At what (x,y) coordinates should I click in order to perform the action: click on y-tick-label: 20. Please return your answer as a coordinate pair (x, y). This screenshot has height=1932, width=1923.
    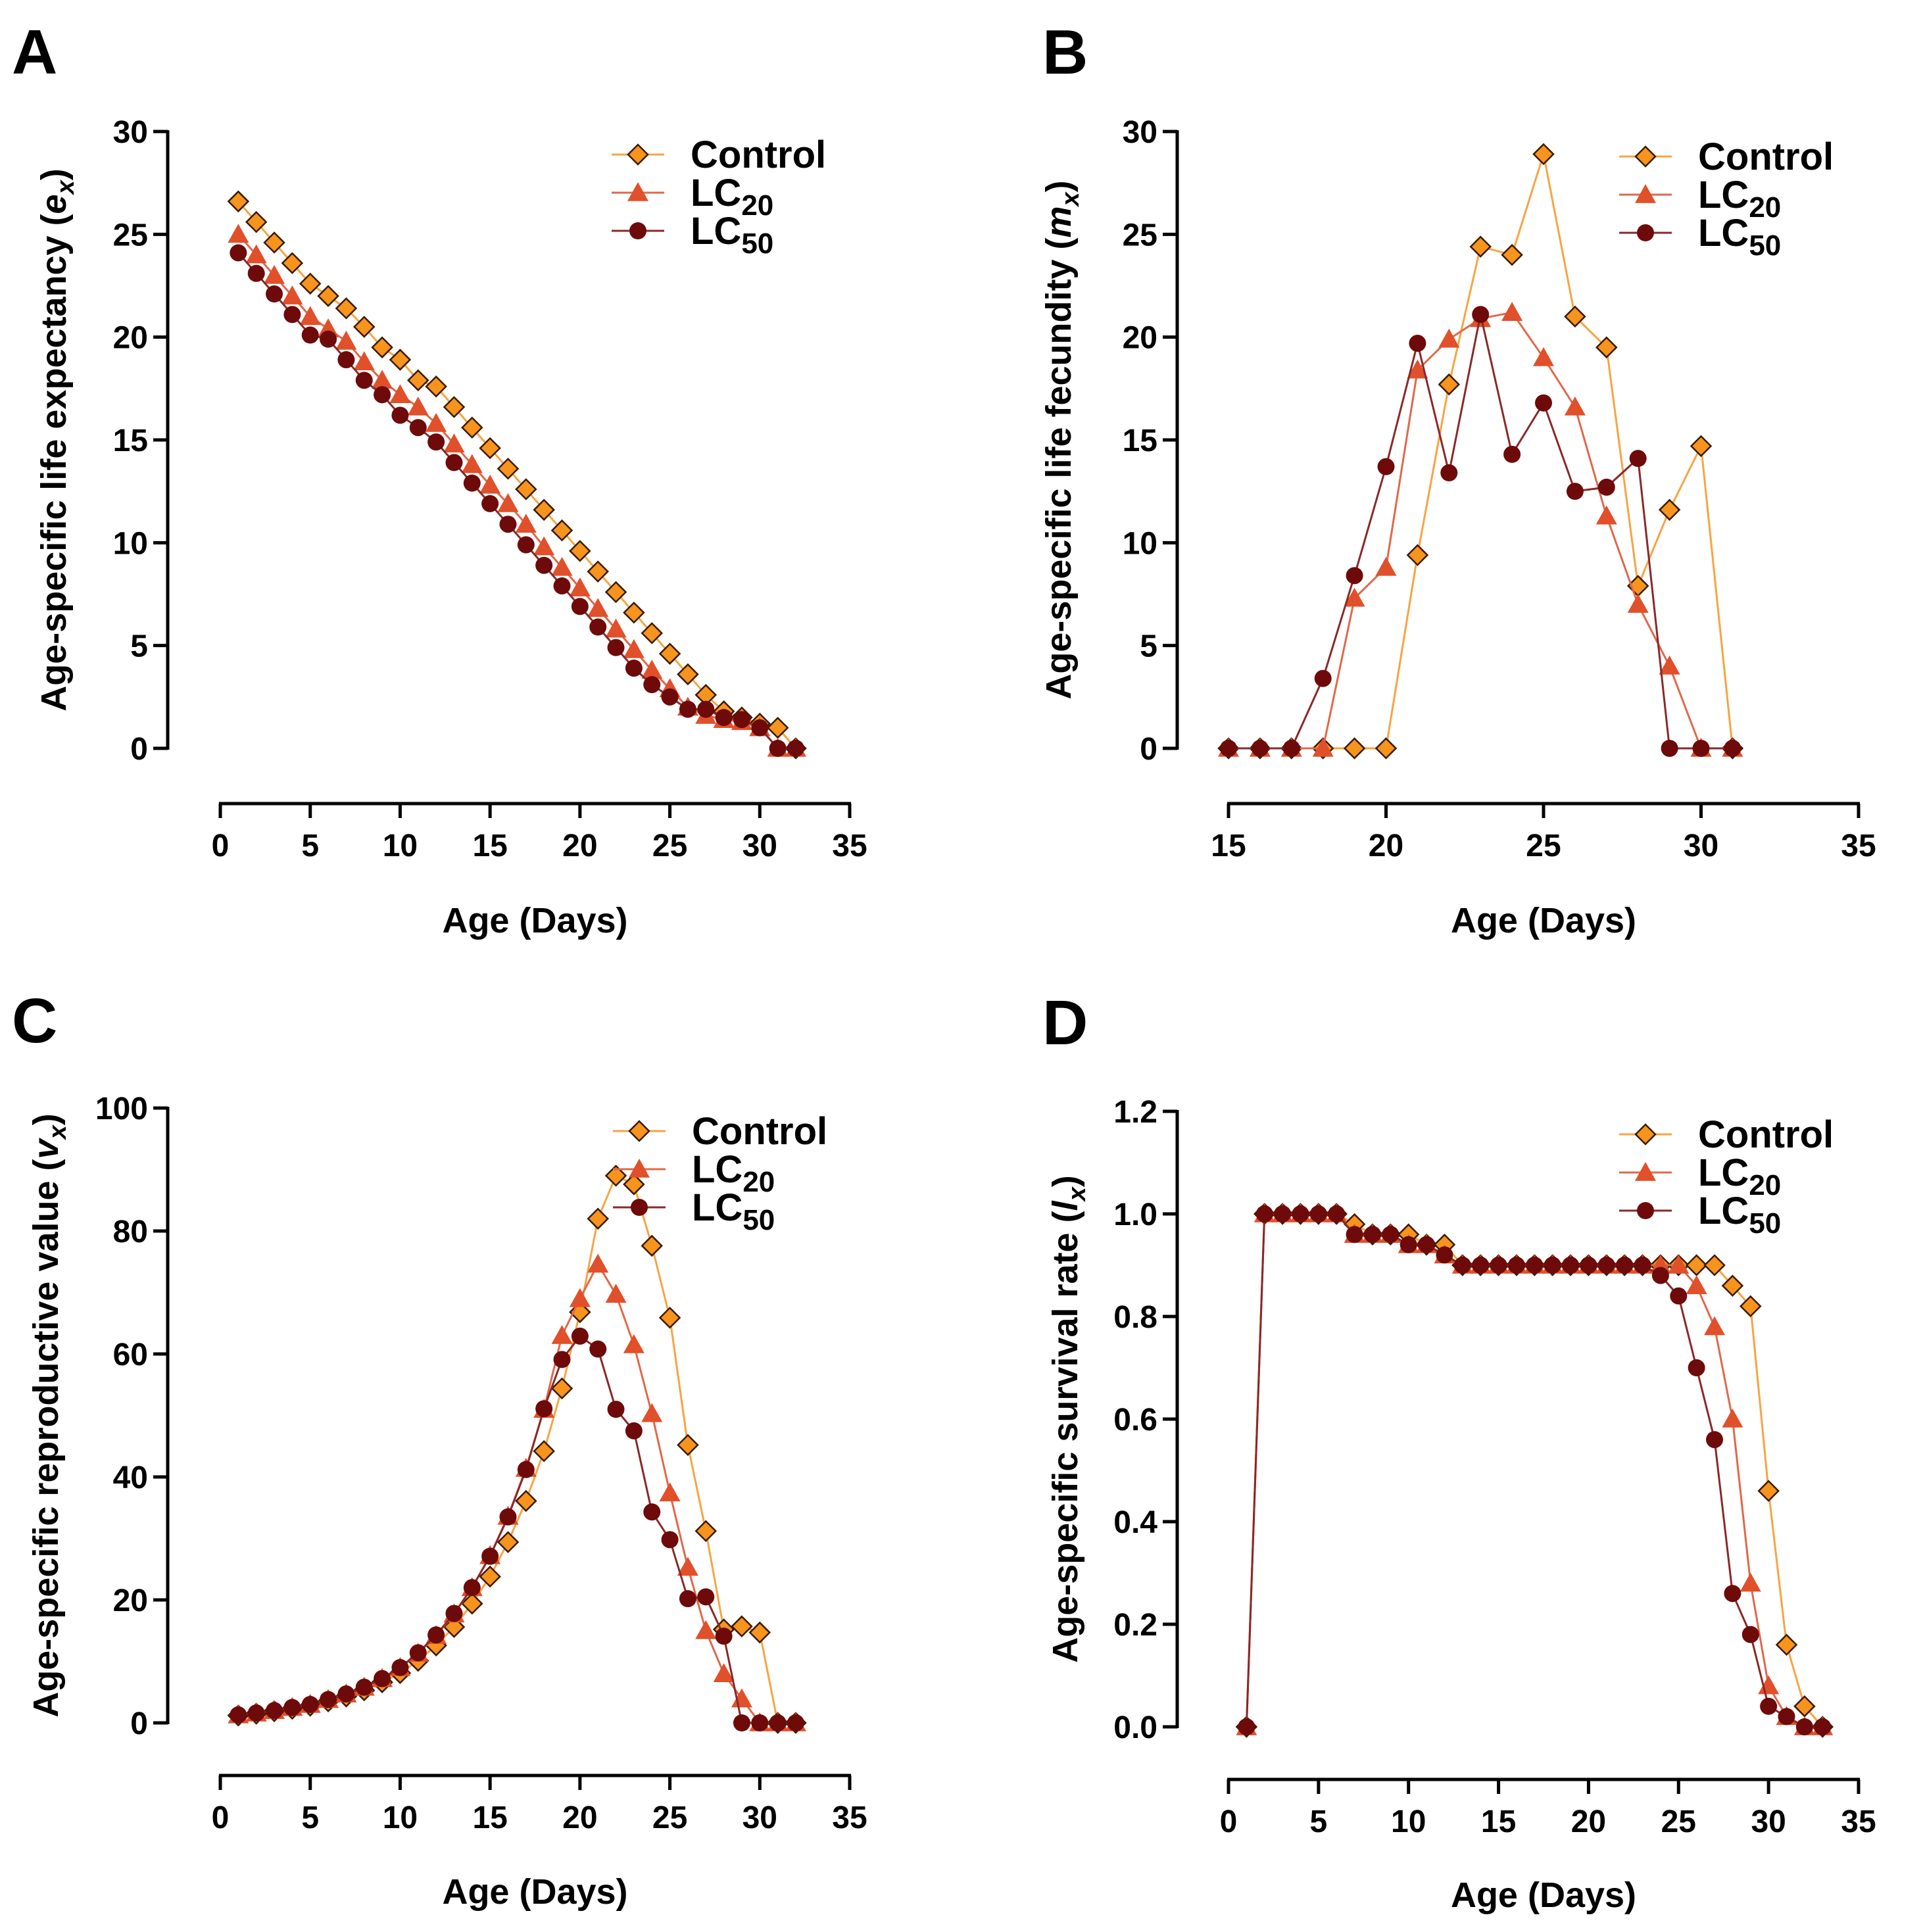
    Looking at the image, I should click on (130, 1600).